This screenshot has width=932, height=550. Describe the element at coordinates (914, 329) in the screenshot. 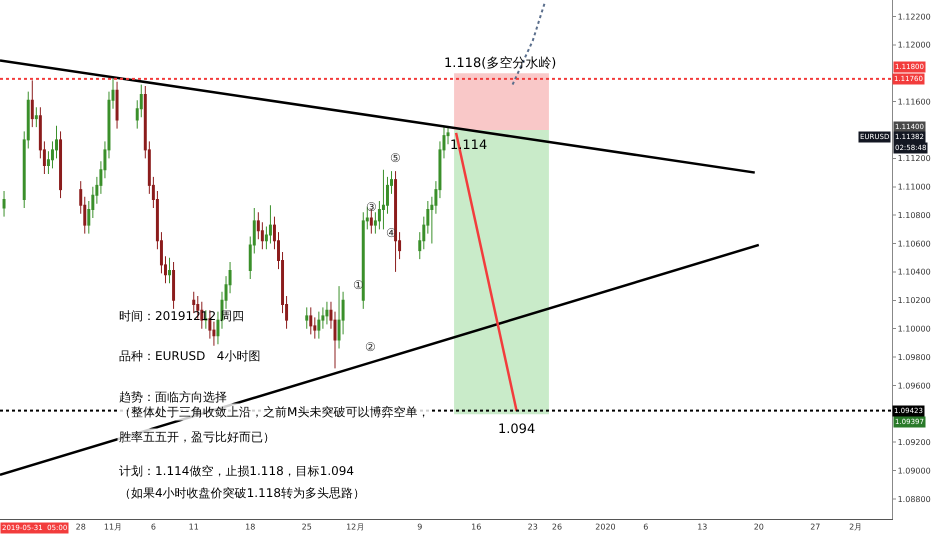

I see `y-tick-label: 1.10000` at that location.